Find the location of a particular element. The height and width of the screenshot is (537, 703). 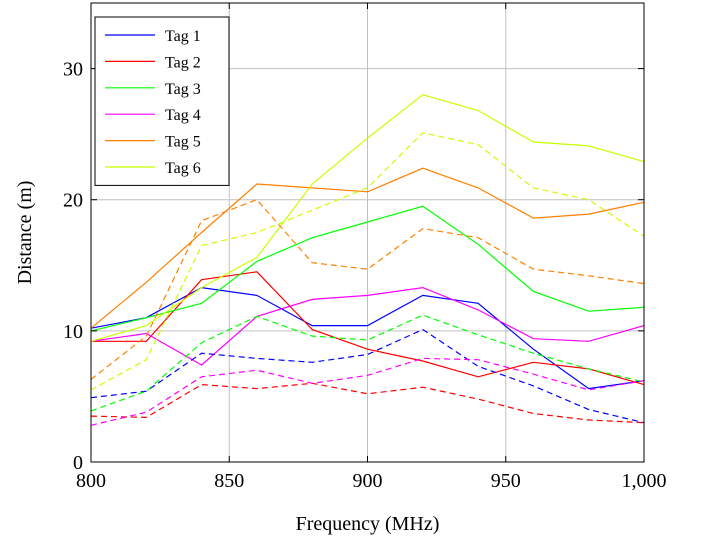

legend-label: Tag 2 is located at coordinates (183, 62).